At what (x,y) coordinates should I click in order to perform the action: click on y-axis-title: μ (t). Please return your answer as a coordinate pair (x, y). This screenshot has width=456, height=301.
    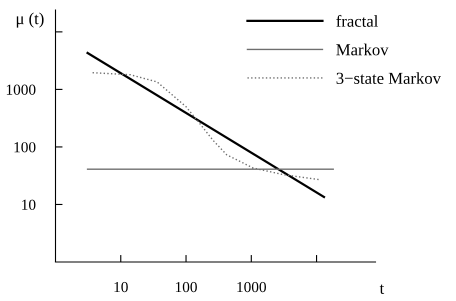
    Looking at the image, I should click on (30, 20).